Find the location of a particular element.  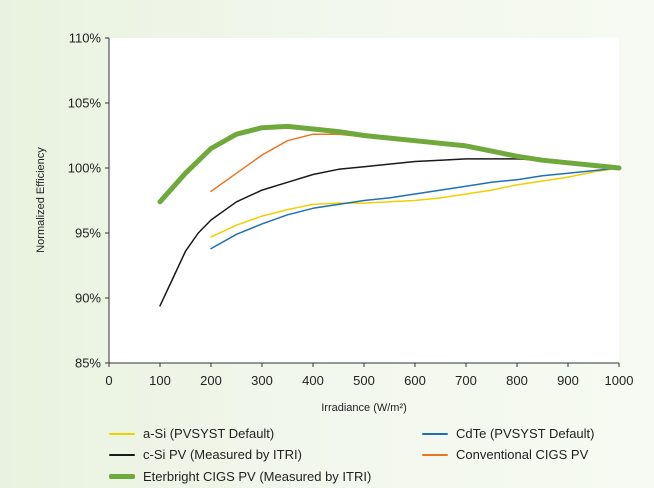

y-axis-title: Normalized Efficiency is located at coordinates (41, 200).